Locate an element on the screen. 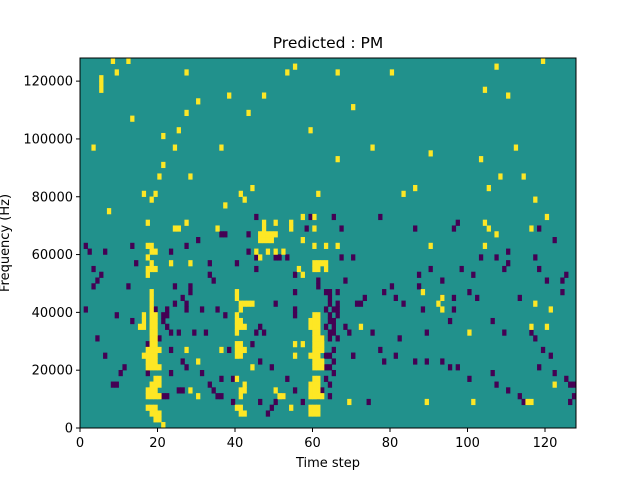 The image size is (640, 480). x-tick-label: 0 is located at coordinates (80, 443).